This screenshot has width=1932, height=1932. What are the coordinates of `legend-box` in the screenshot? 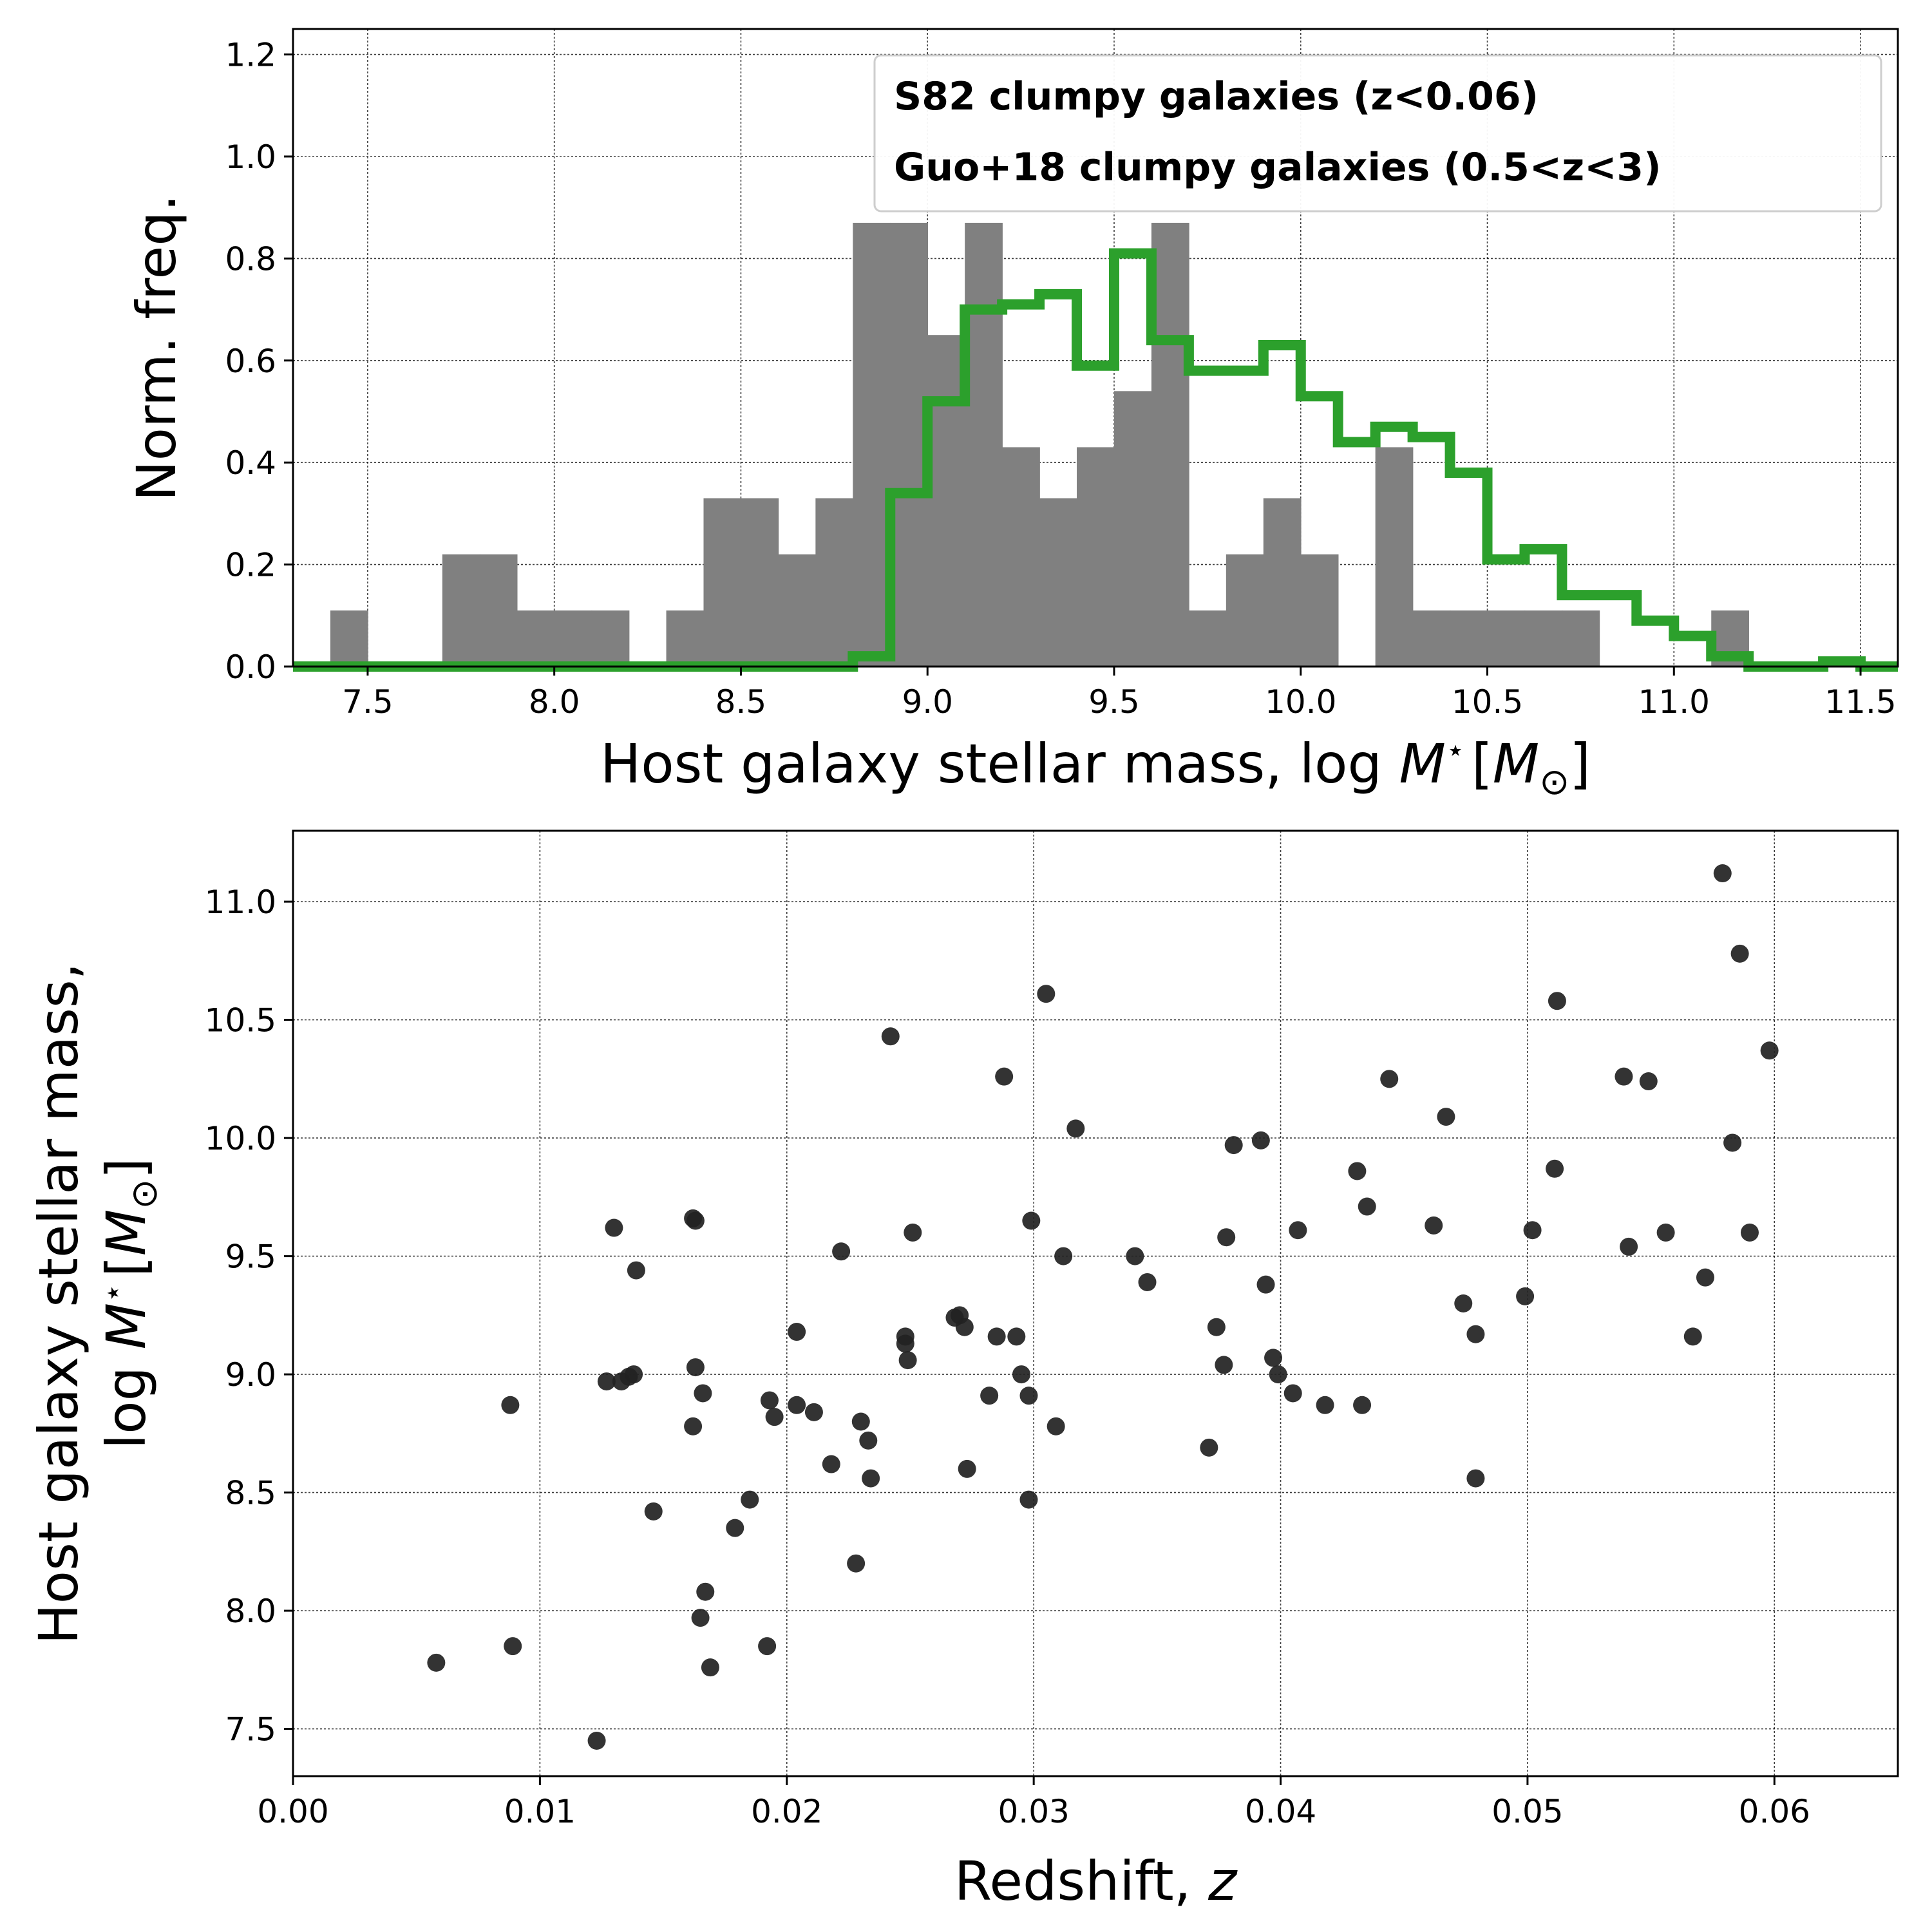 It's located at (1378, 133).